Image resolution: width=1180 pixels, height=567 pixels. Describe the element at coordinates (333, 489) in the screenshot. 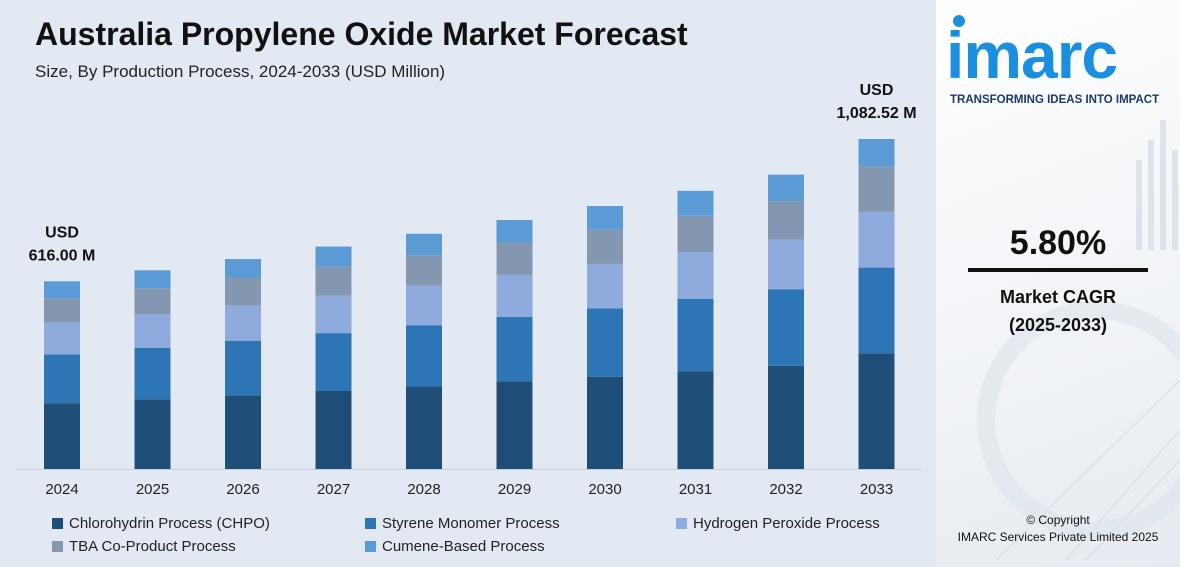

I see `x-tick-label-2027: 2027` at that location.